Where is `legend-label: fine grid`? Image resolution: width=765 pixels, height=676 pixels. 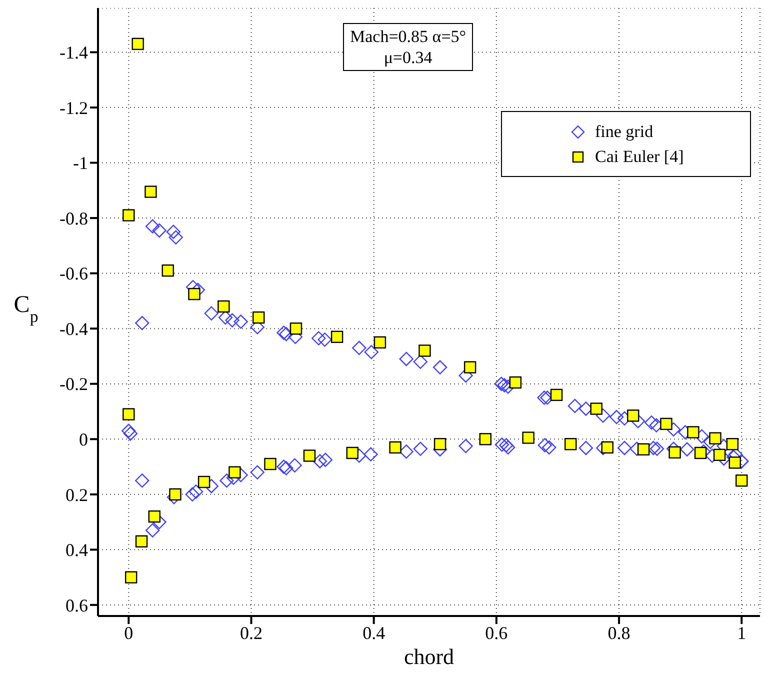 legend-label: fine grid is located at coordinates (624, 132).